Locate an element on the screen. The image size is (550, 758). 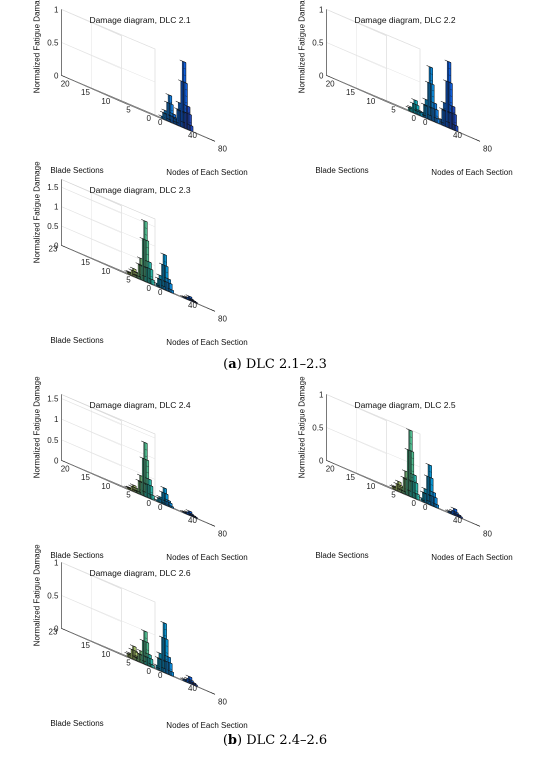
caption-b-text: DLC 2.4–2.6 is located at coordinates (286, 740).